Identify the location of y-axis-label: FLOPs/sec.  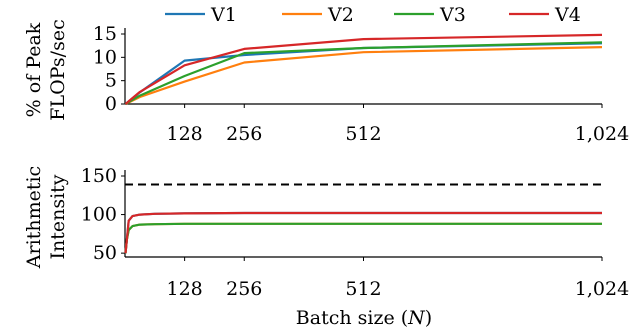
(58, 69).